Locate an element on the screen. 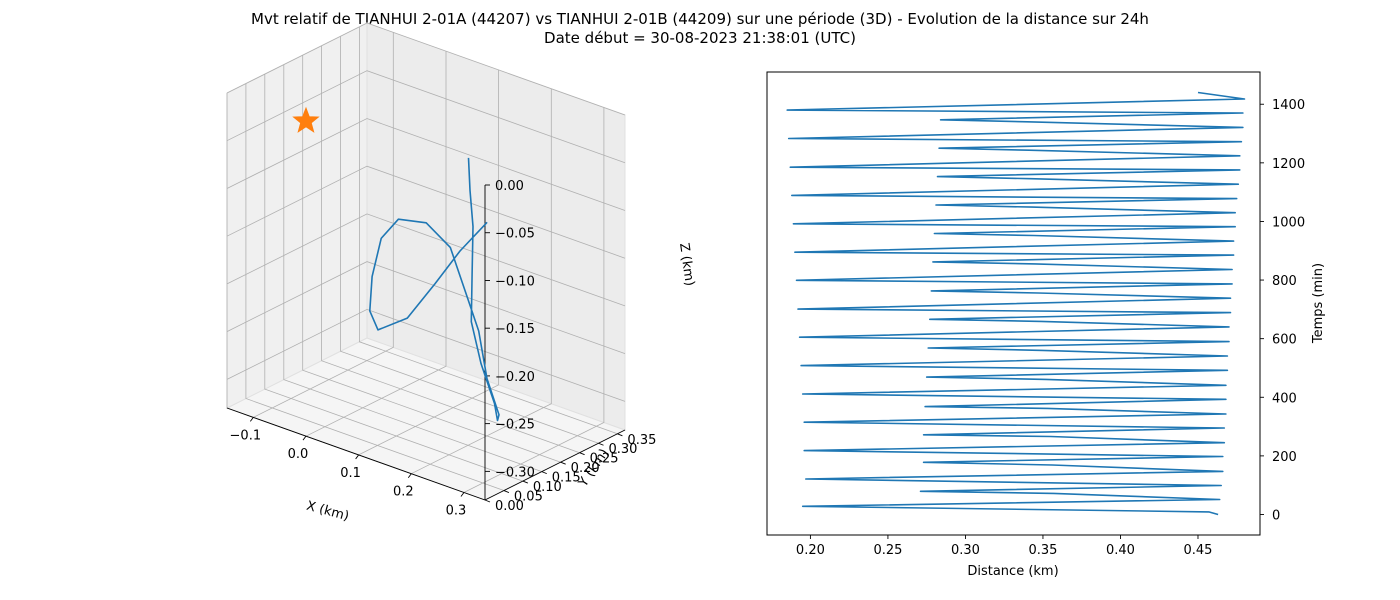  y-tick-label: 600 is located at coordinates (1284, 340).